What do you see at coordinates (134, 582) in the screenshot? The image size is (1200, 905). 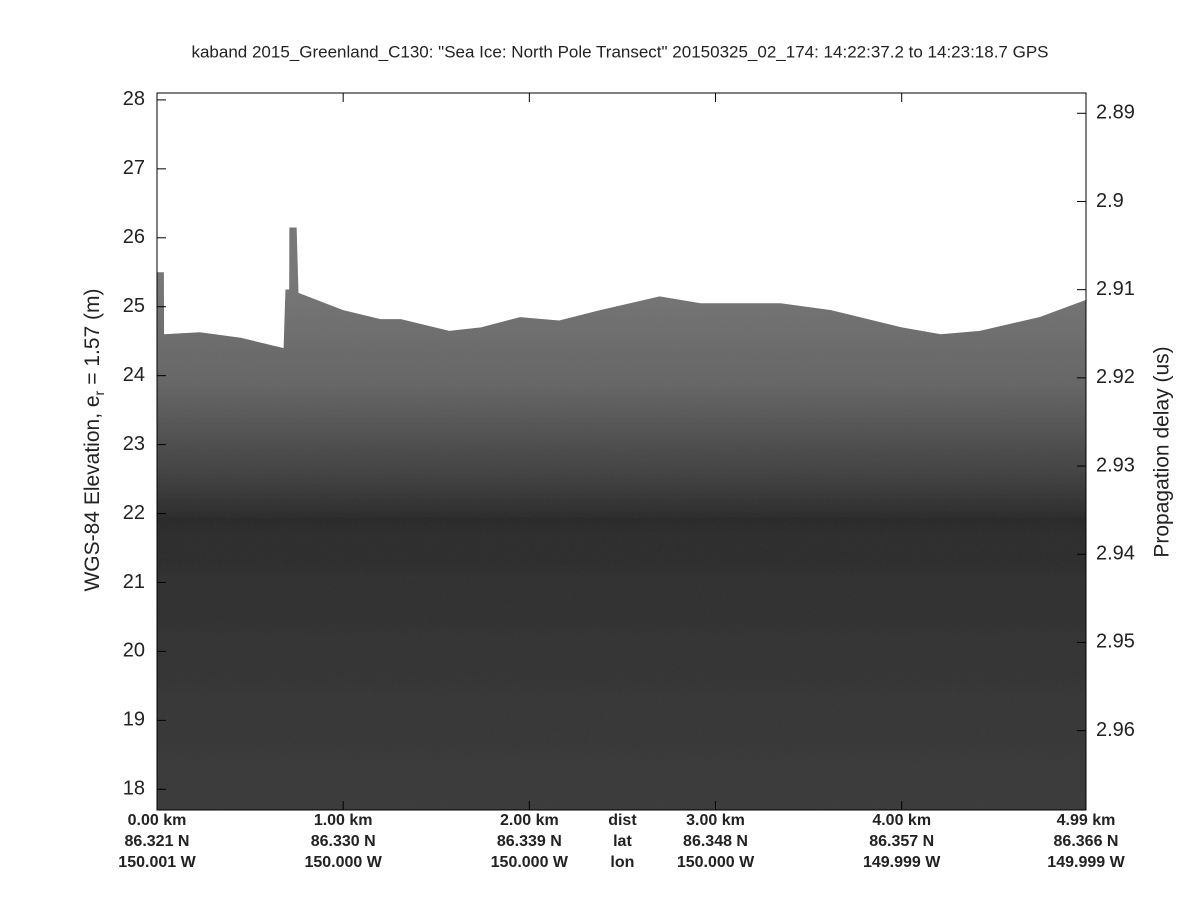 I see `y-tick-label: 21` at bounding box center [134, 582].